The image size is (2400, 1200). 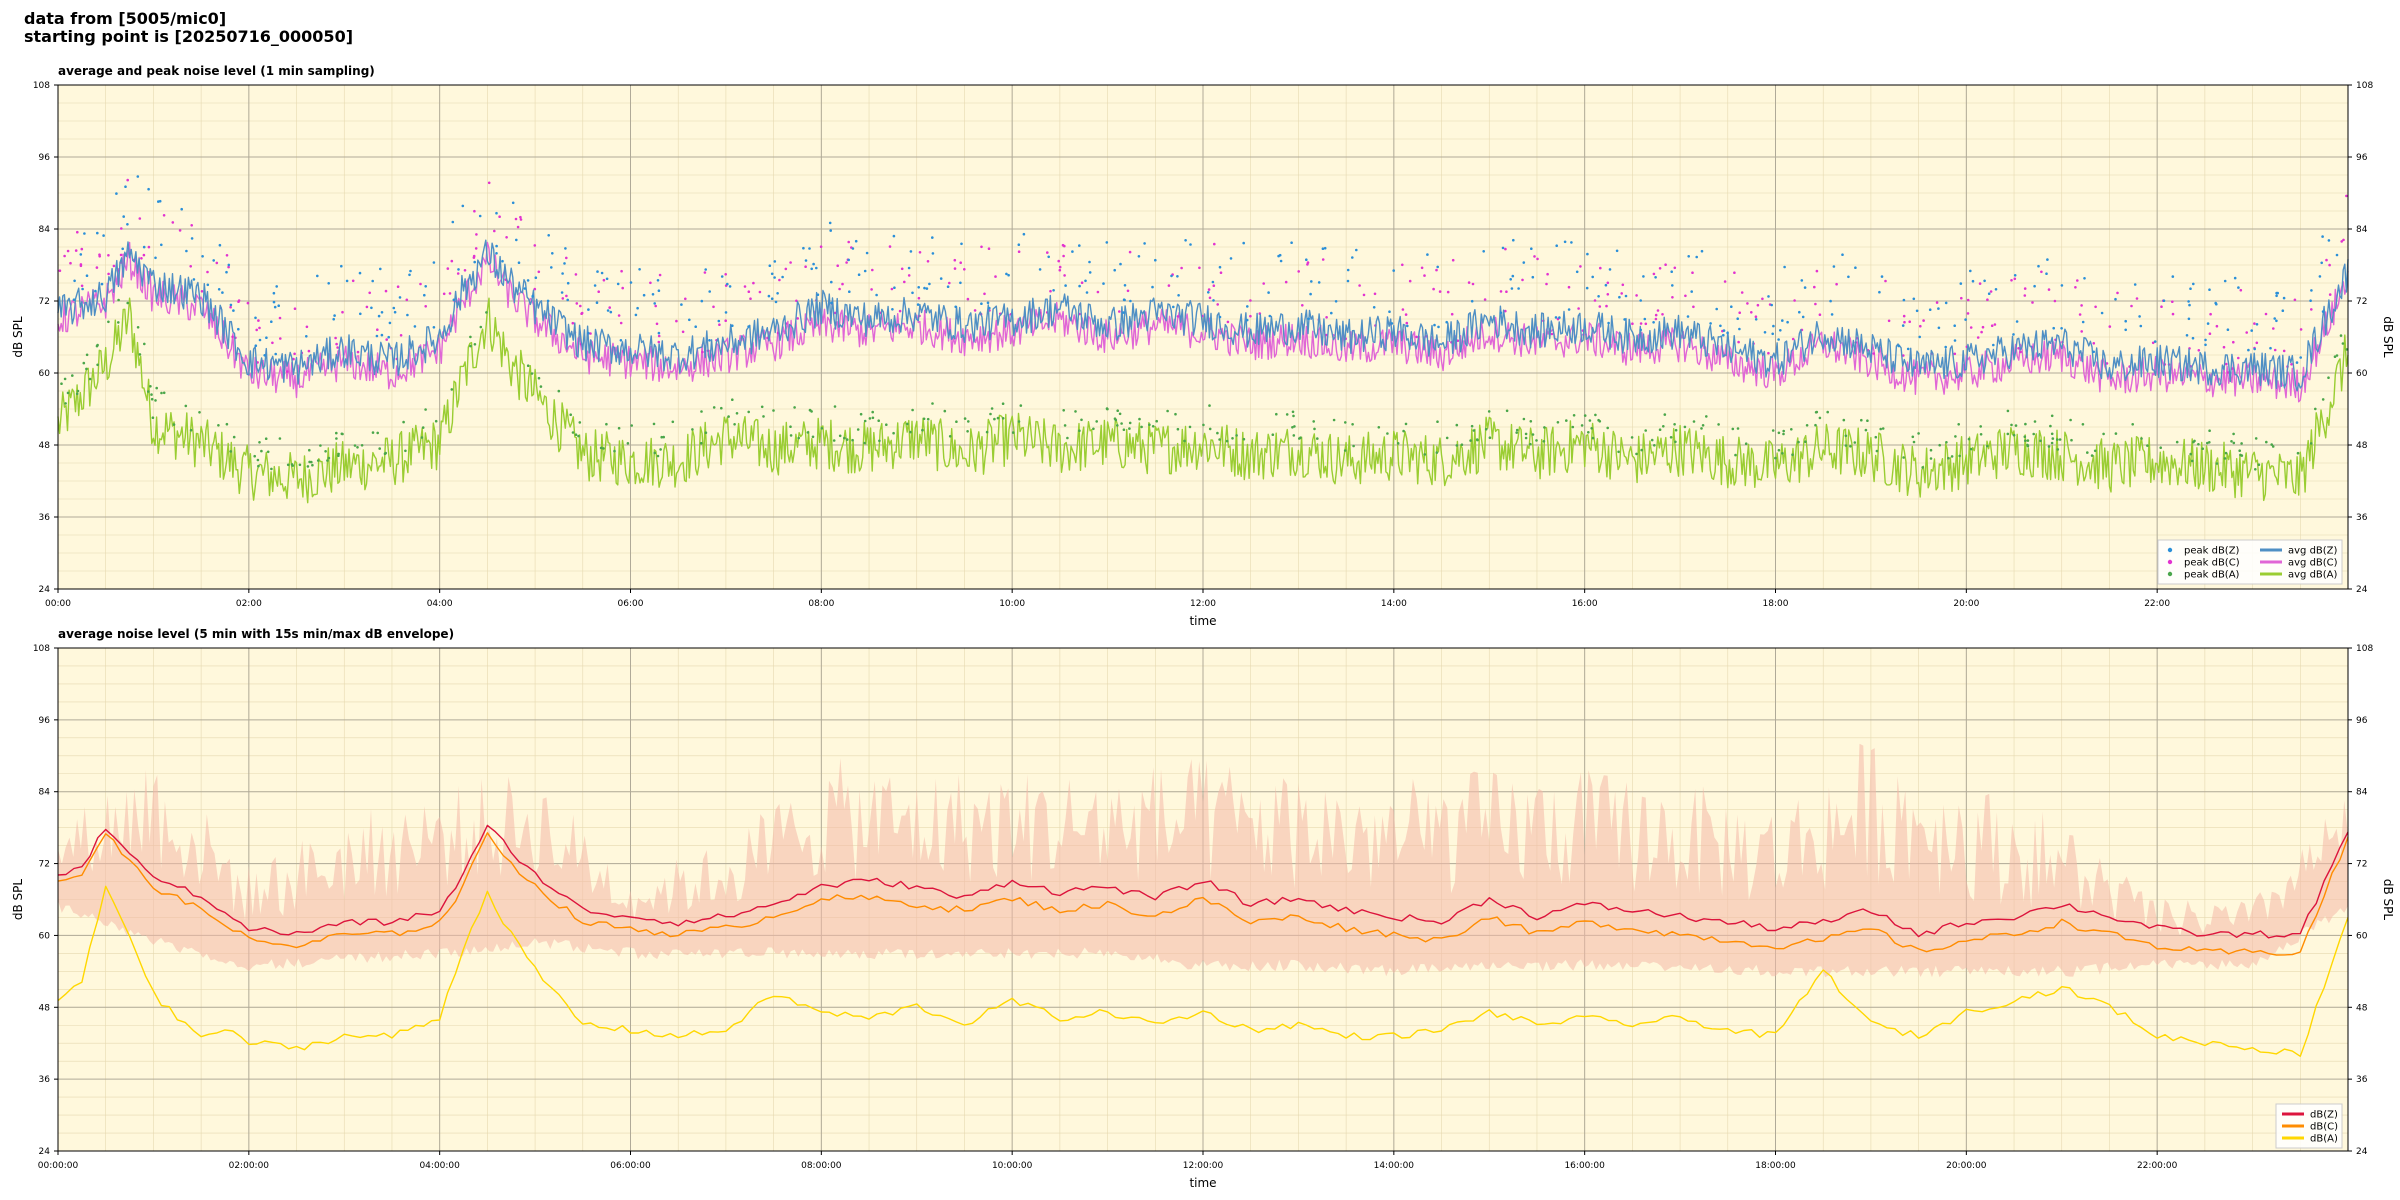 I want to click on chart2-ytick-label-right: 72, so click(x=2361, y=865).